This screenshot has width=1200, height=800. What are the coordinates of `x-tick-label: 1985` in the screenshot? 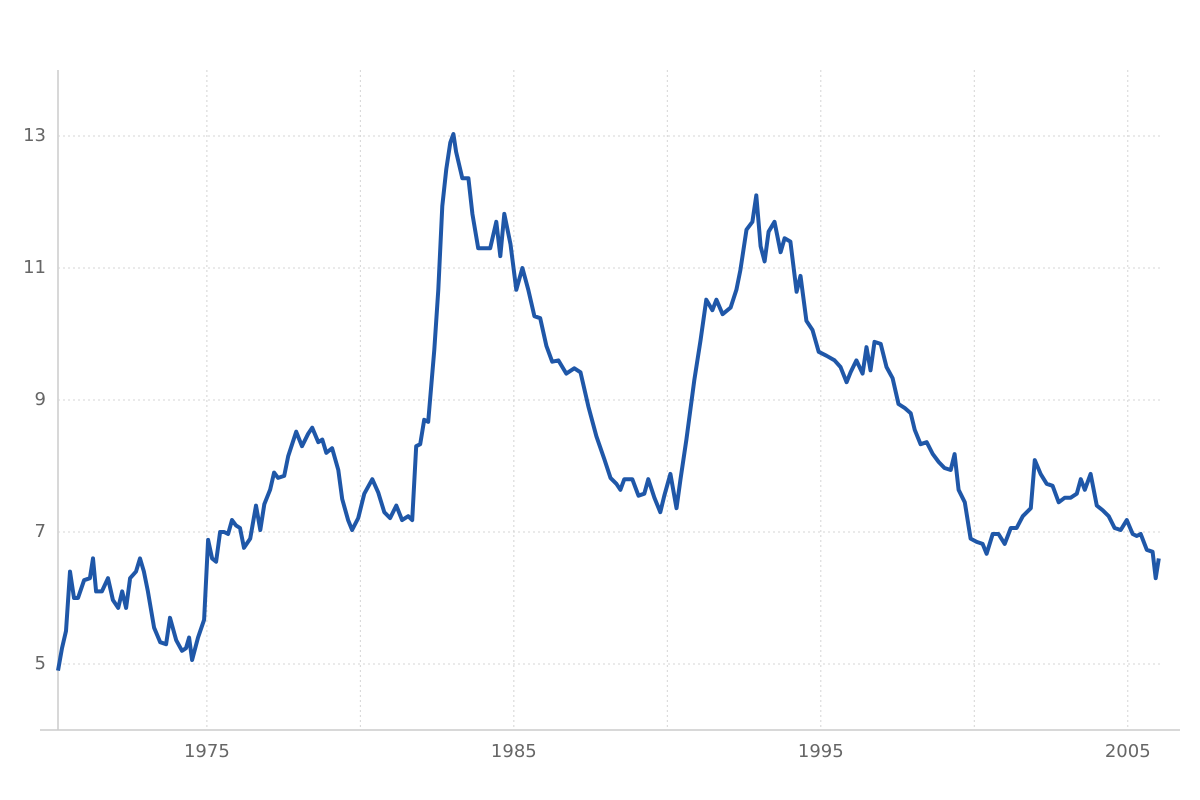 It's located at (514, 751).